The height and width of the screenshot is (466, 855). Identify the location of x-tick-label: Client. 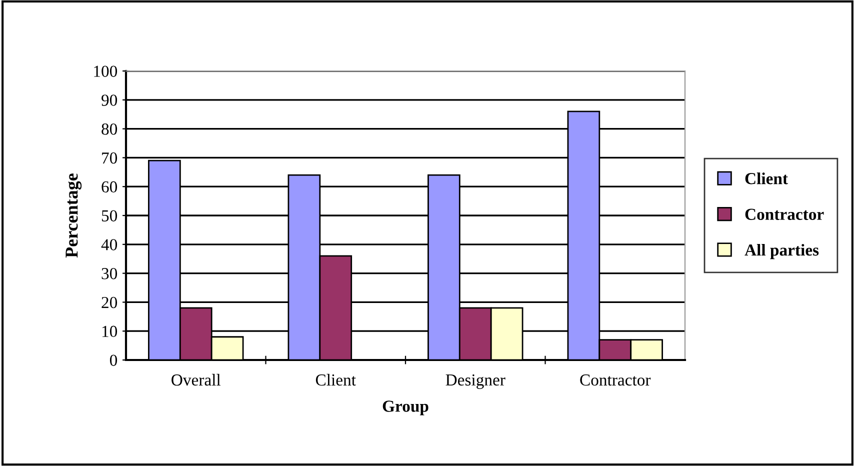
(336, 380).